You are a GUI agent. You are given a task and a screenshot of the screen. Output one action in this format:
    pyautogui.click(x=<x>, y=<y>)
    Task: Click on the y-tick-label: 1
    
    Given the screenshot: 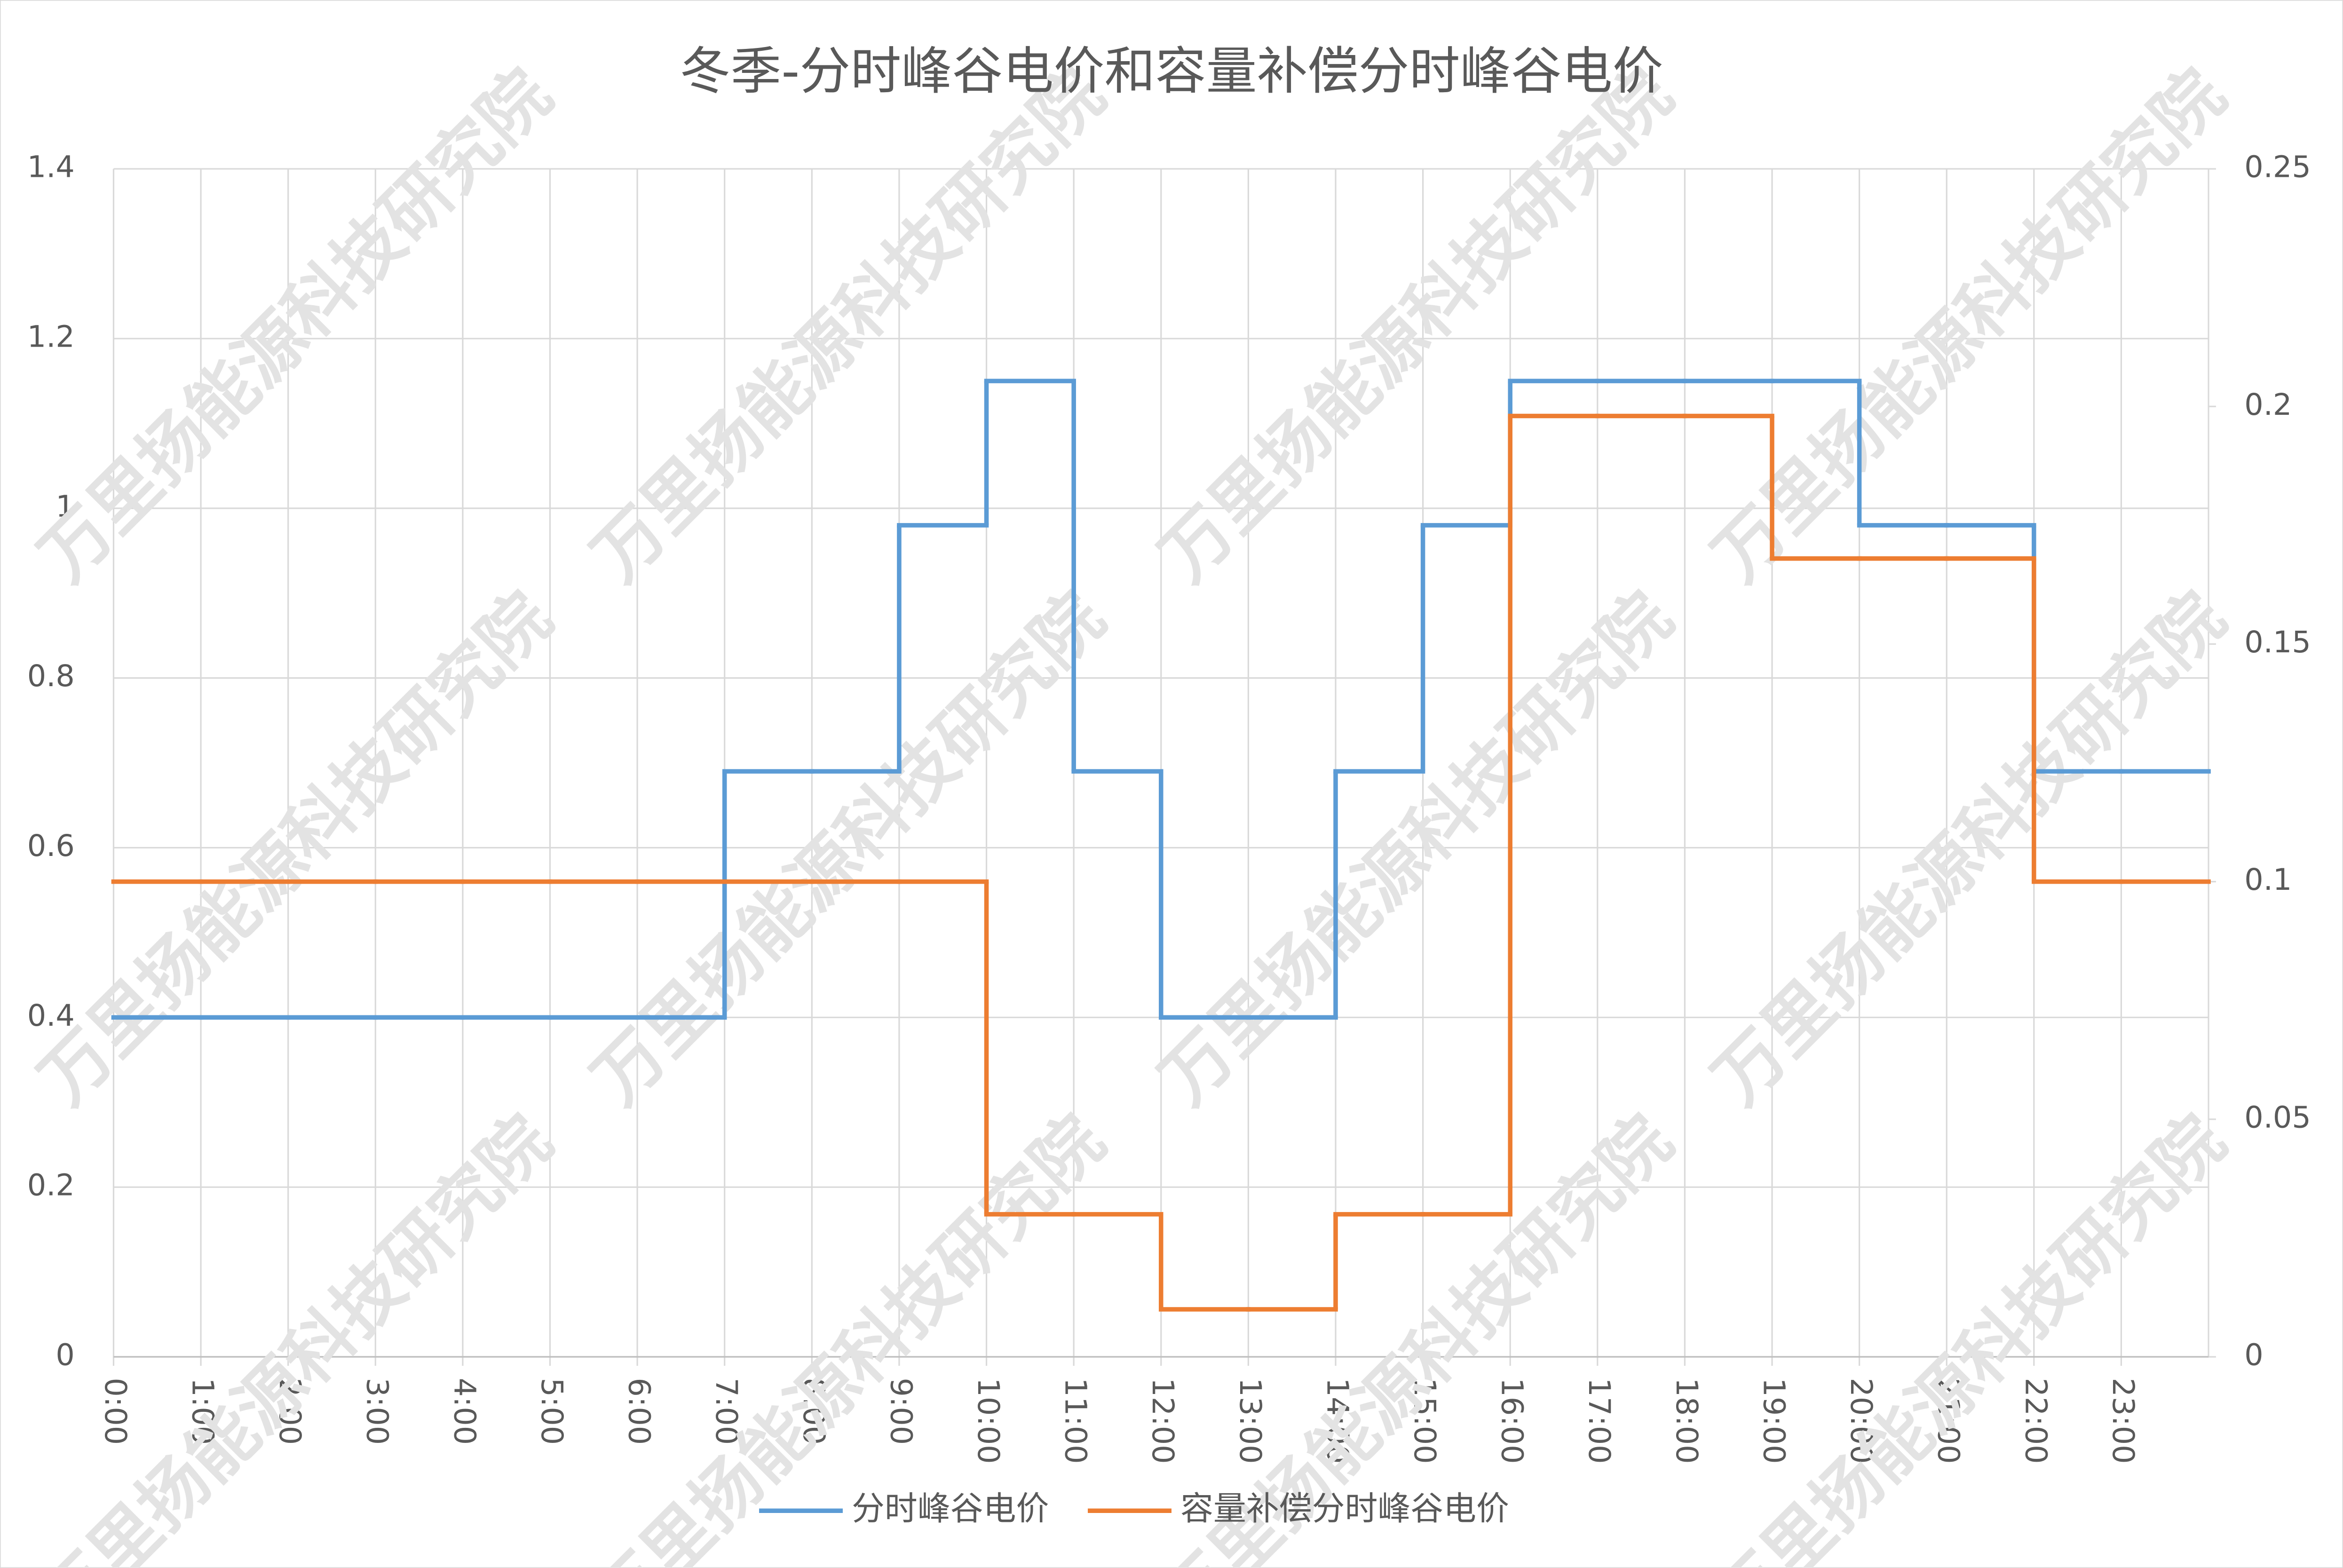 What is the action you would take?
    pyautogui.click(x=64, y=506)
    